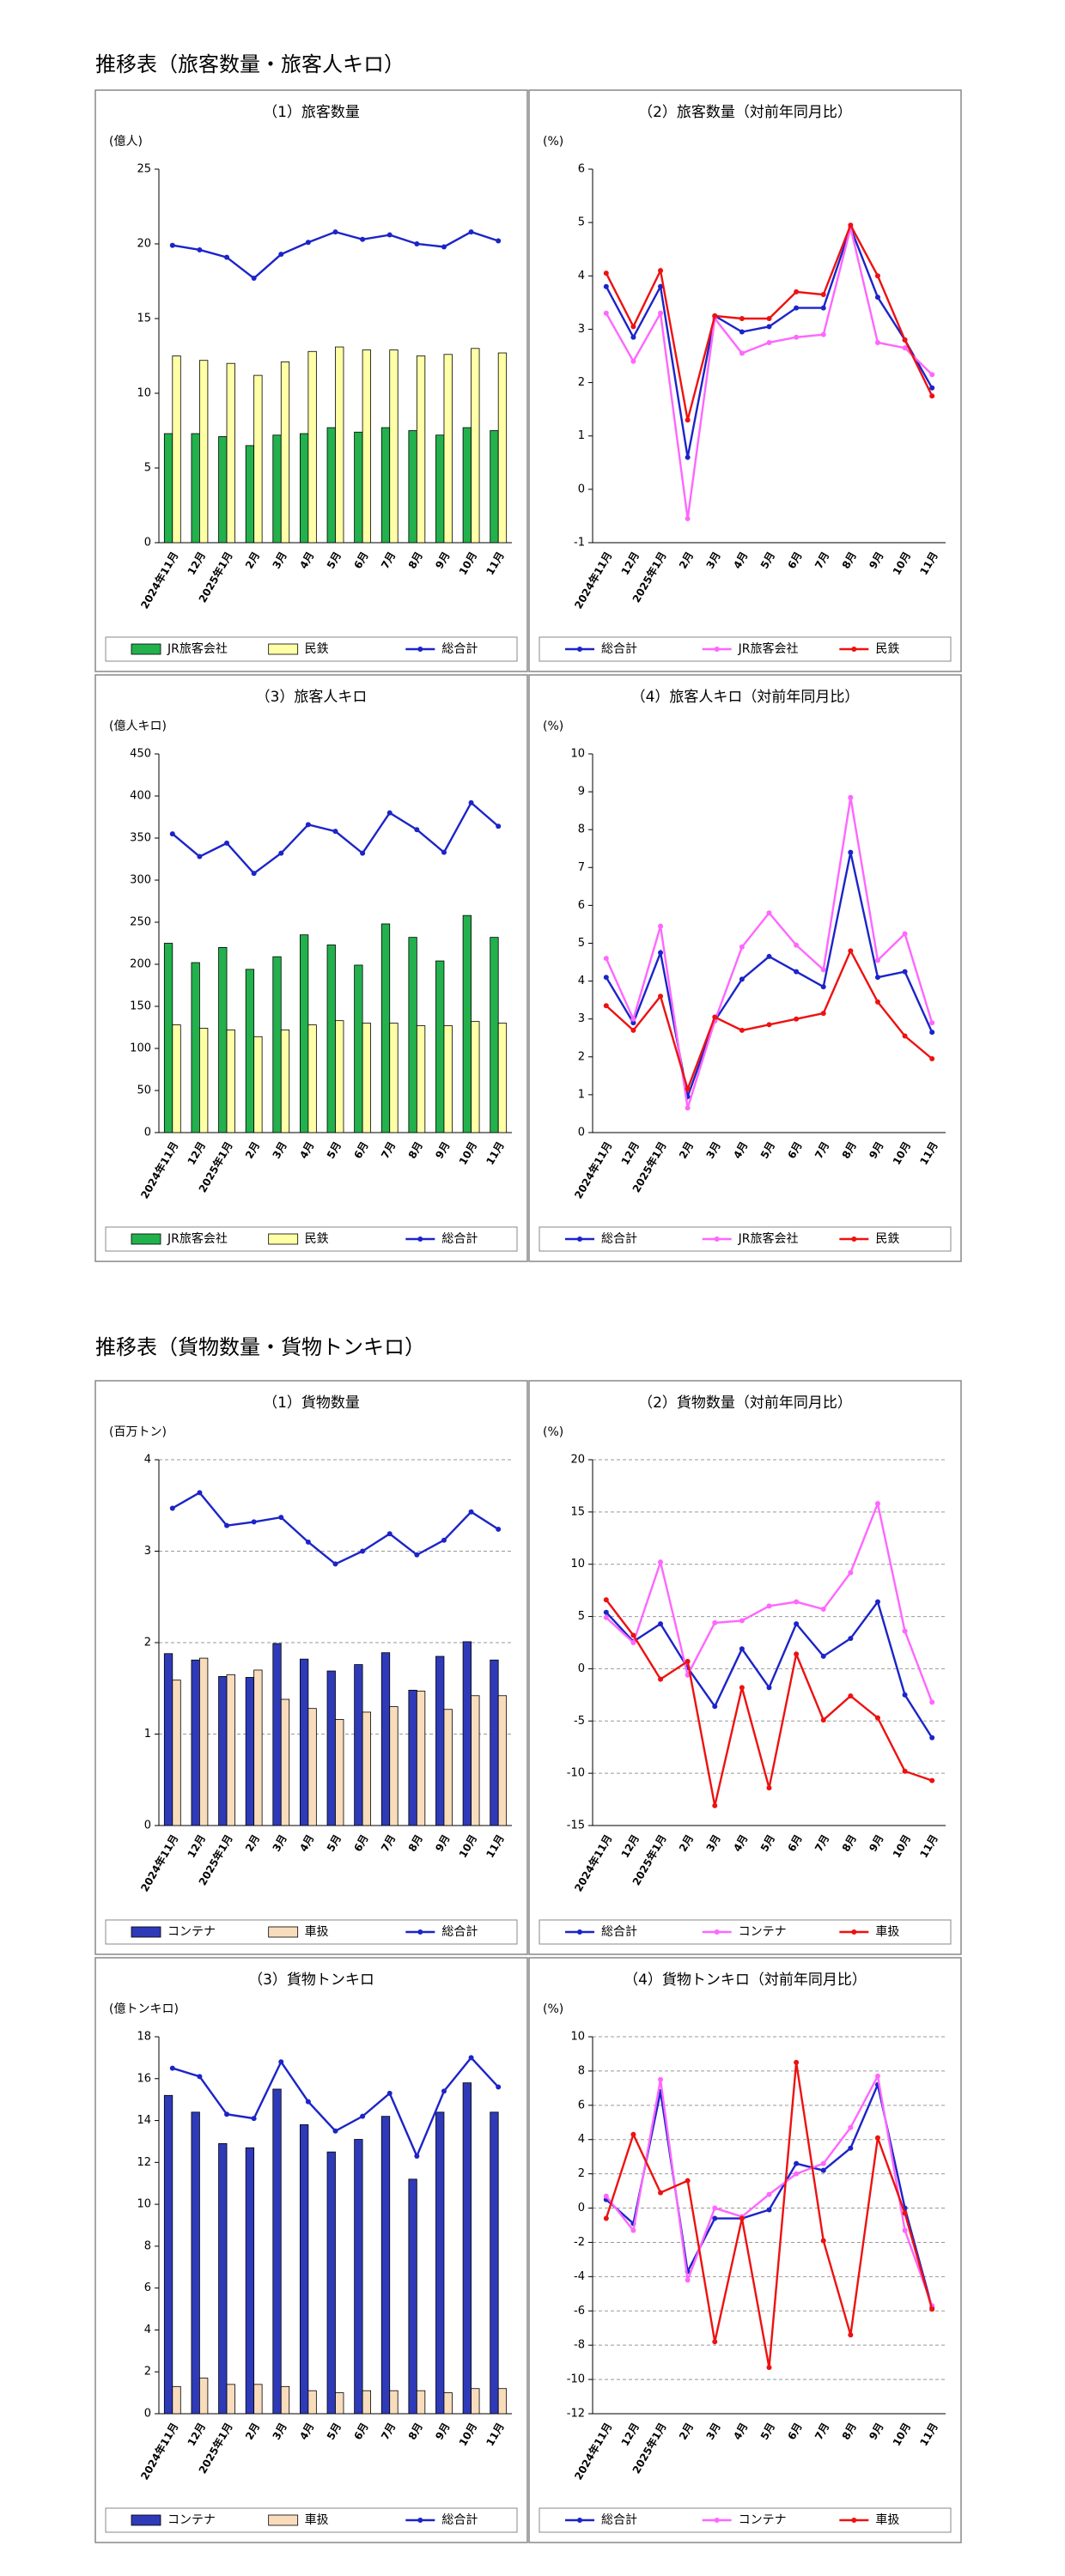 The image size is (1065, 2576). I want to click on legend-label: 総合計, so click(459, 2520).